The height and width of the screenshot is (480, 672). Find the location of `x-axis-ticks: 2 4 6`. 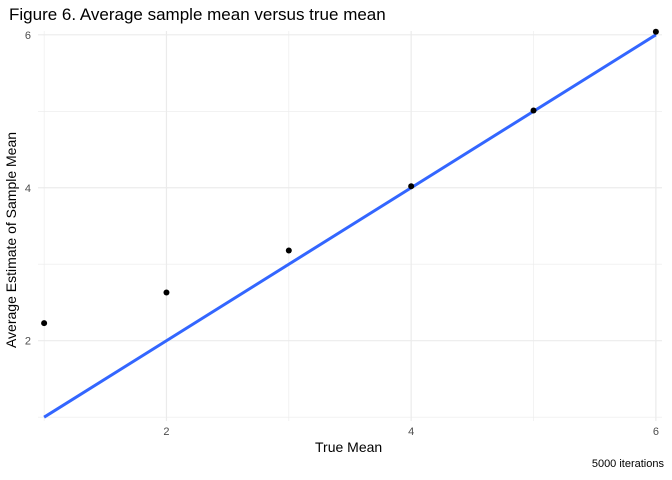

x-axis-ticks: 2 4 6 is located at coordinates (411, 432).